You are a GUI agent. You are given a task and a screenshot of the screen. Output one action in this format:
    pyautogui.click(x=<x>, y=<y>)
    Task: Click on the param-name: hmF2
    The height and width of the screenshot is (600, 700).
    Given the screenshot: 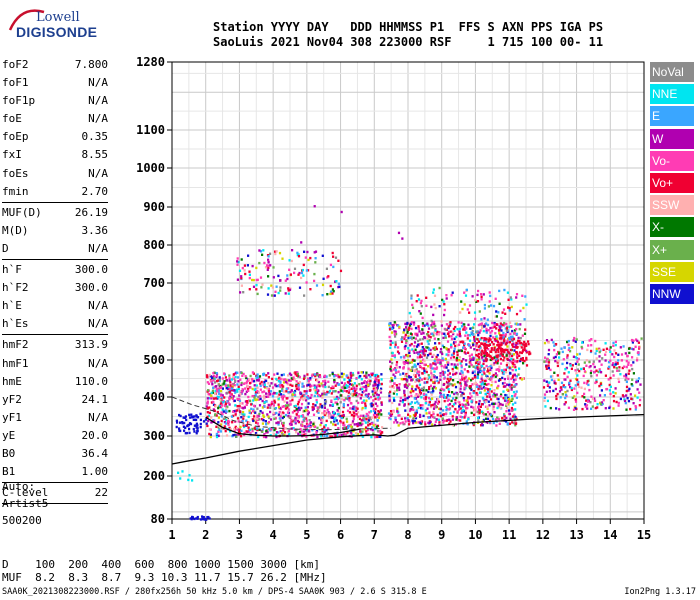 What is the action you would take?
    pyautogui.click(x=15, y=345)
    